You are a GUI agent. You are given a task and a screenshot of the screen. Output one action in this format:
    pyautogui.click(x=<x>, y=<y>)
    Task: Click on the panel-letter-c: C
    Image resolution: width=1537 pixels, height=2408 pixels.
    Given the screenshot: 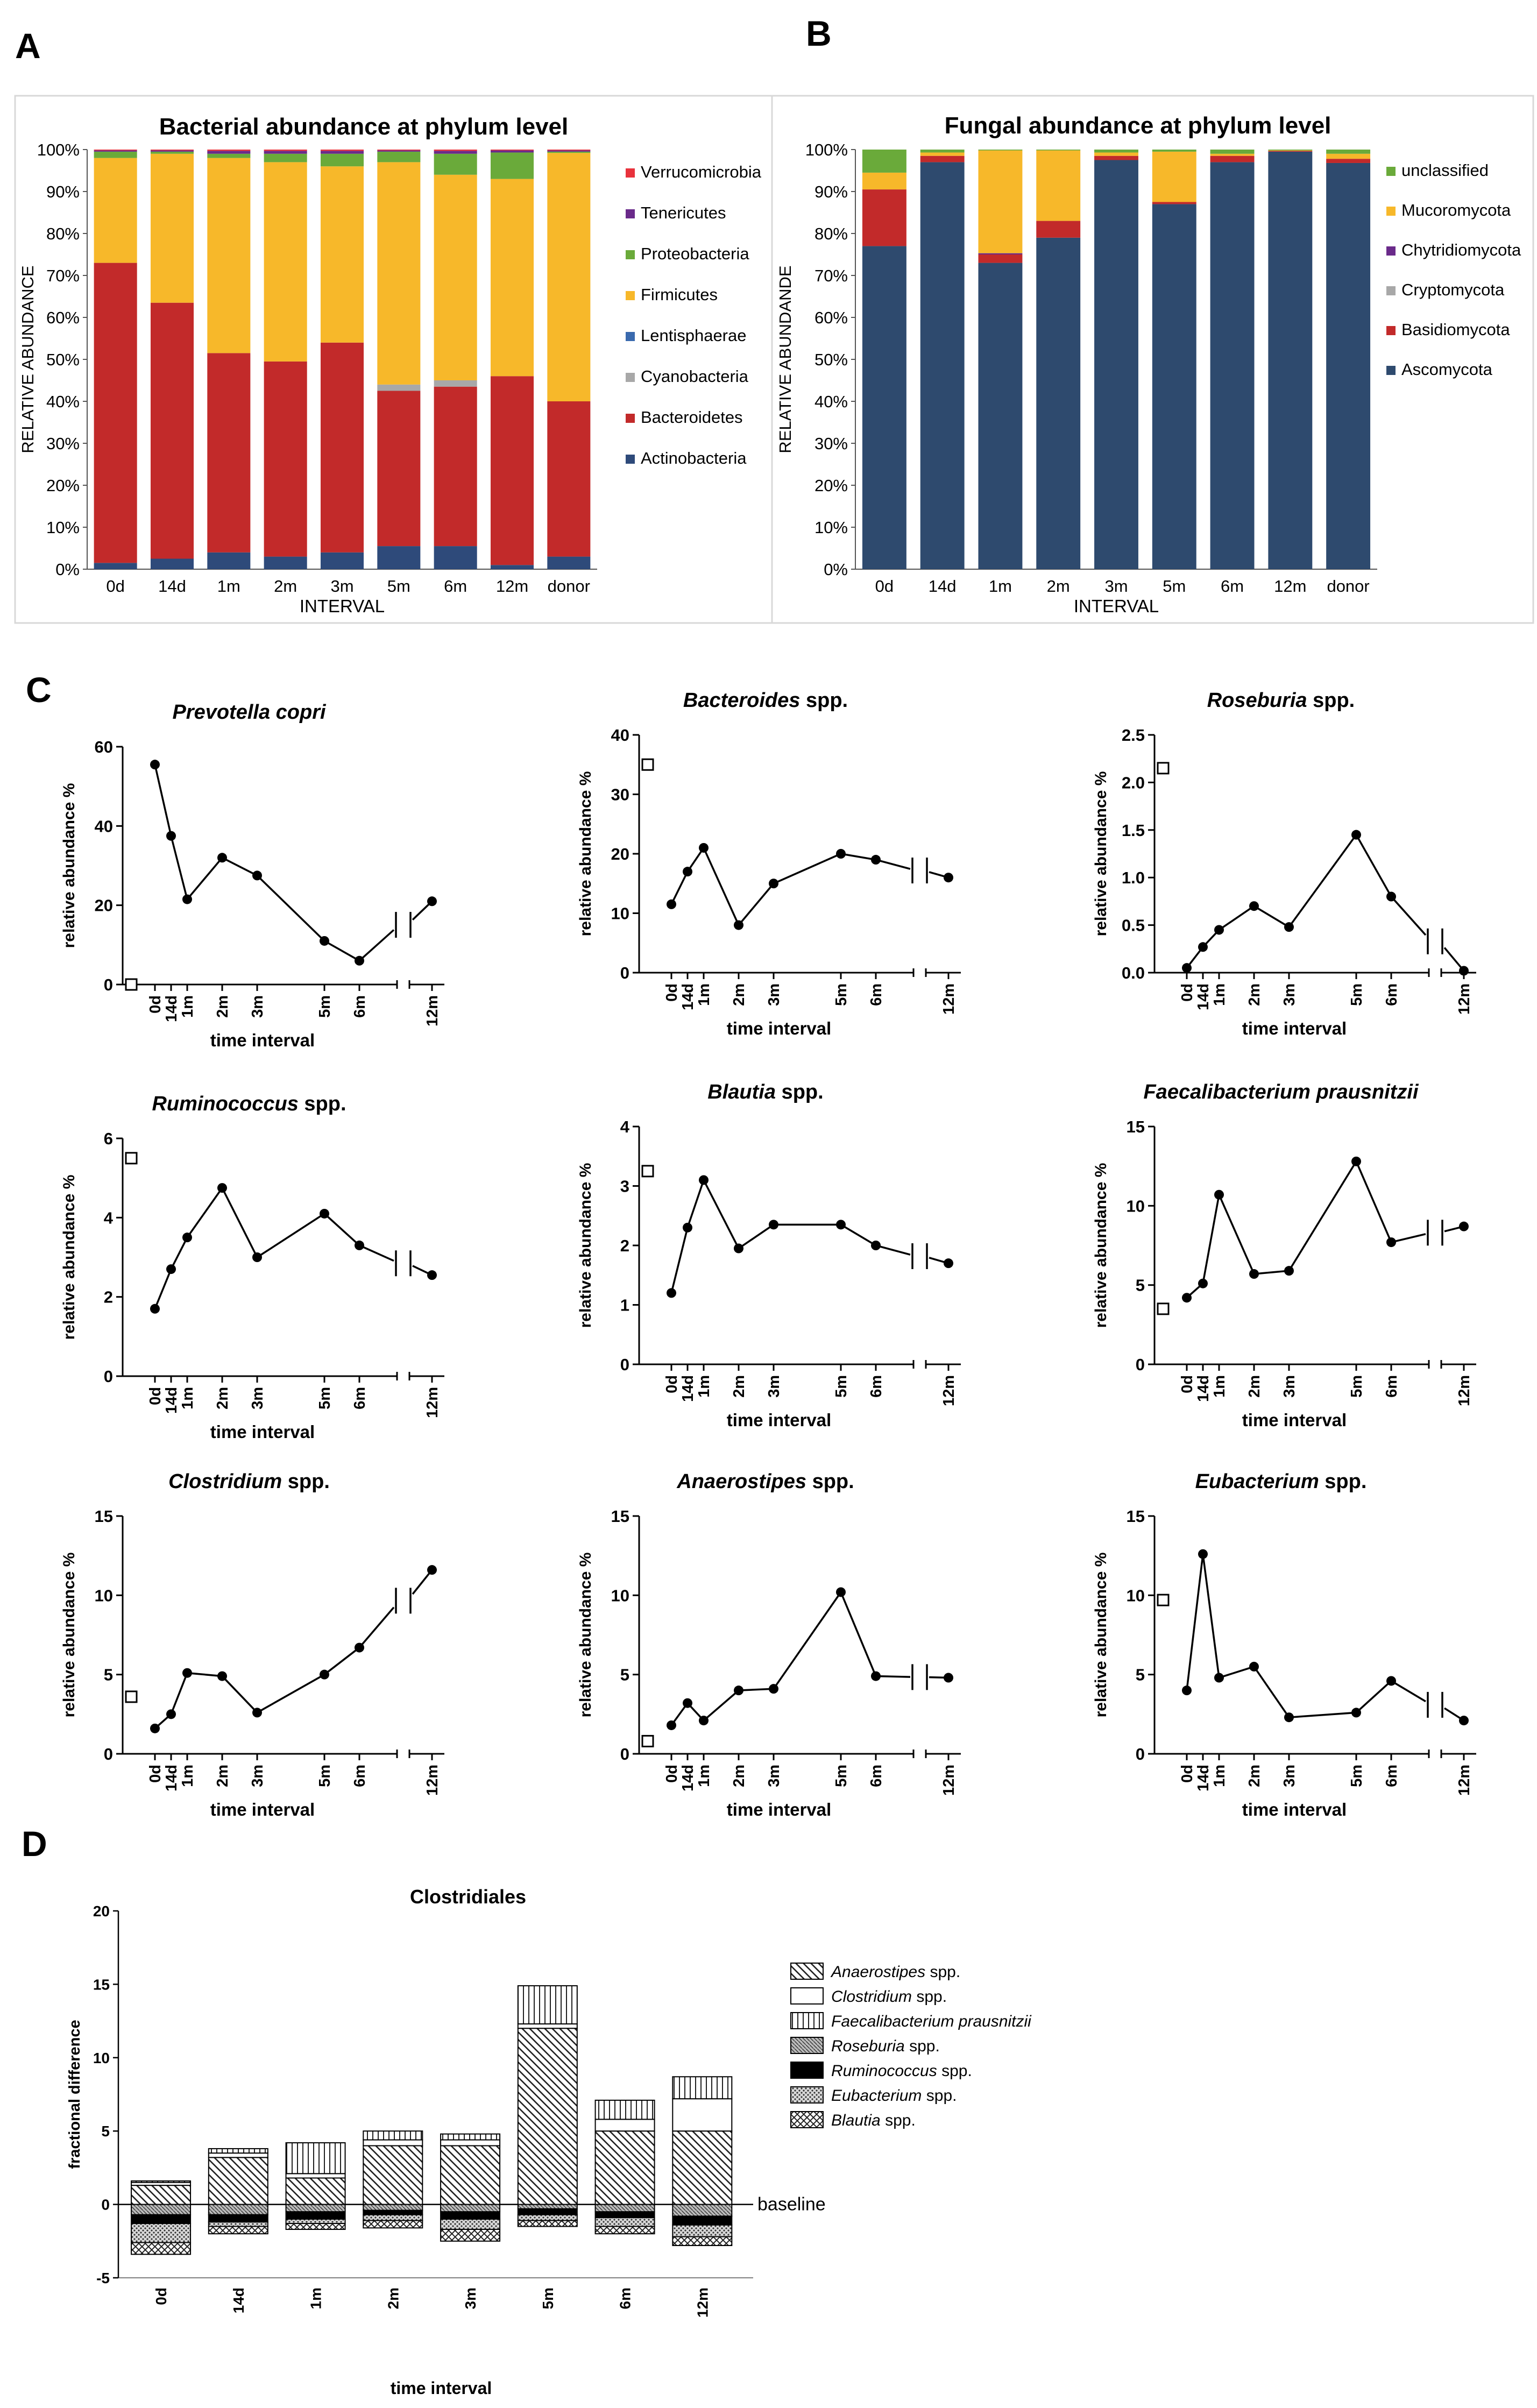 What is the action you would take?
    pyautogui.click(x=39, y=690)
    